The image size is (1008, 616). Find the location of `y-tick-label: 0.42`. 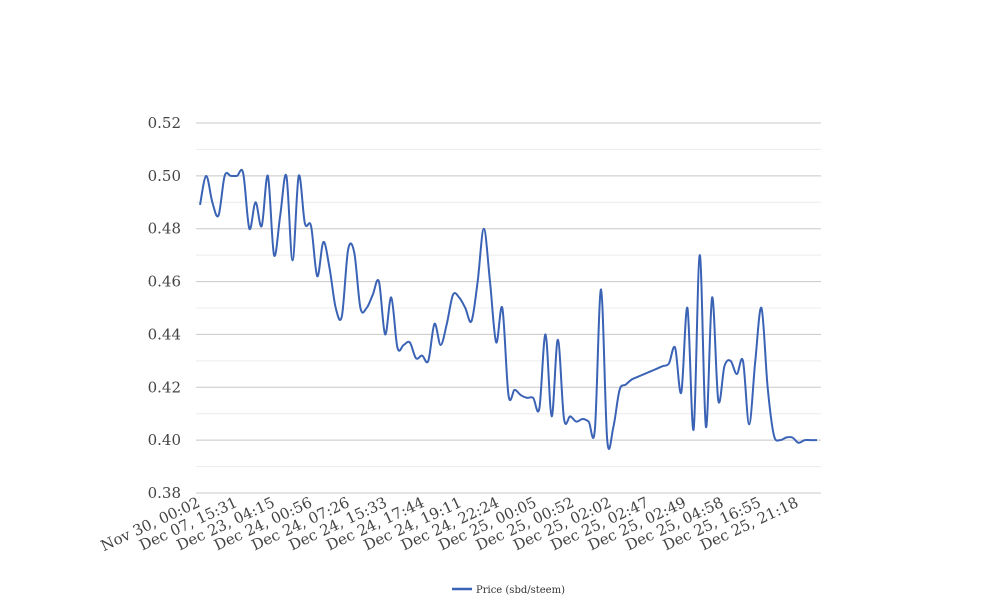

y-tick-label: 0.42 is located at coordinates (164, 387).